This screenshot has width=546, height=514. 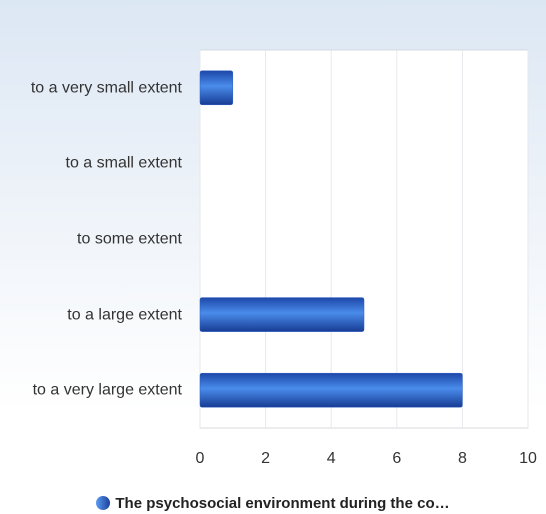 What do you see at coordinates (528, 458) in the screenshot?
I see `x-tick-label: 10` at bounding box center [528, 458].